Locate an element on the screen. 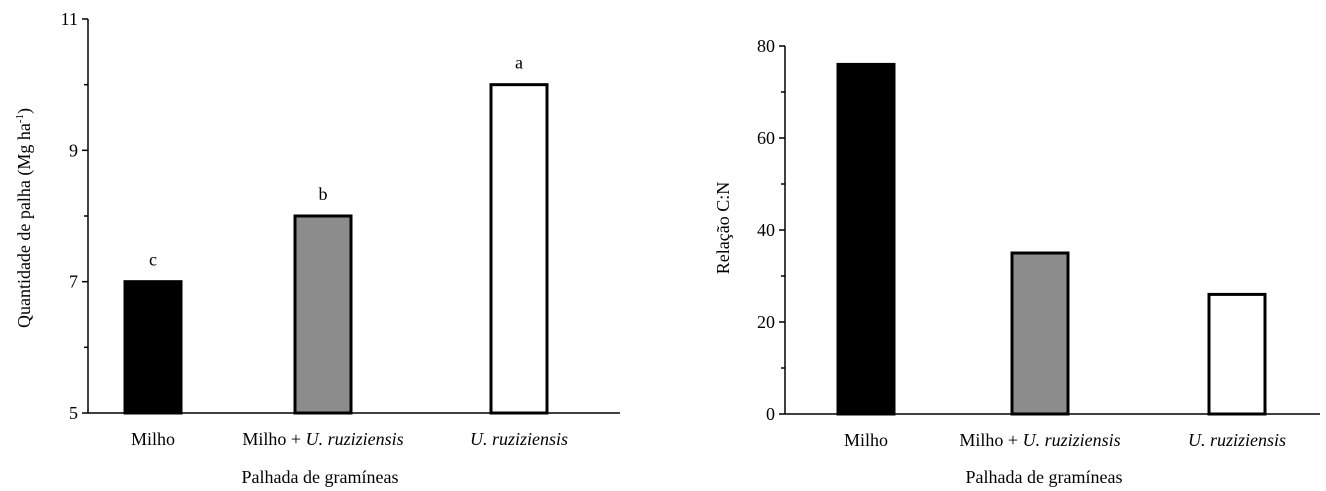 The width and height of the screenshot is (1326, 491). y-axis-label: Quantidade de palha (Mg ha-1) is located at coordinates (24, 218).